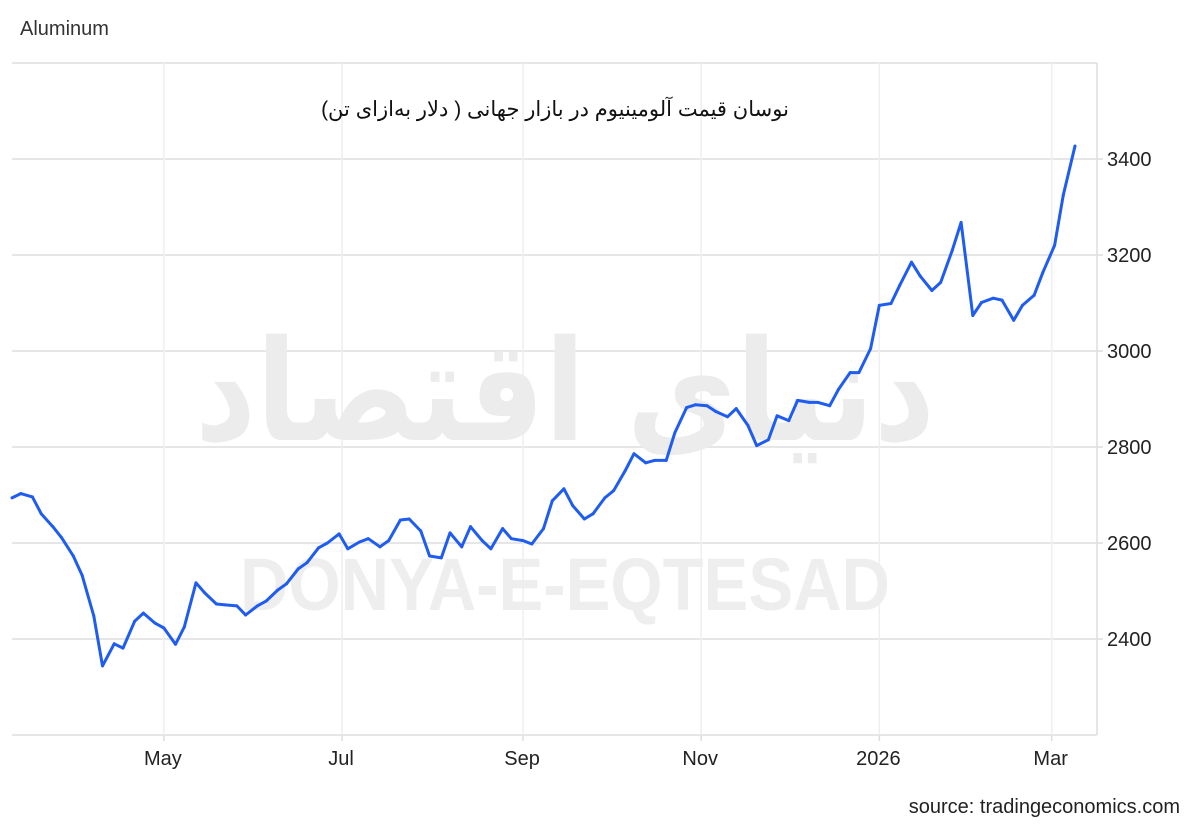 This screenshot has width=1200, height=830. Describe the element at coordinates (163, 759) in the screenshot. I see `x-tick-label: May` at that location.